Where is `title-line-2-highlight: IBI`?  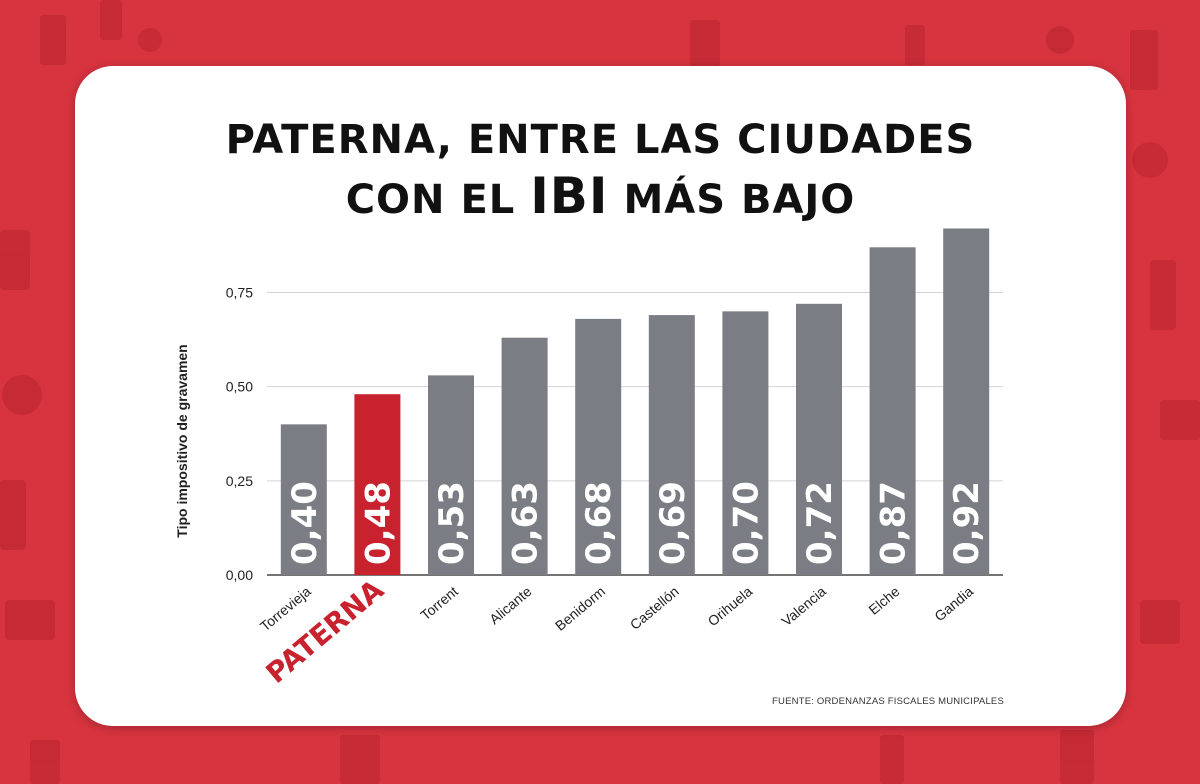
title-line-2-highlight: IBI is located at coordinates (569, 196).